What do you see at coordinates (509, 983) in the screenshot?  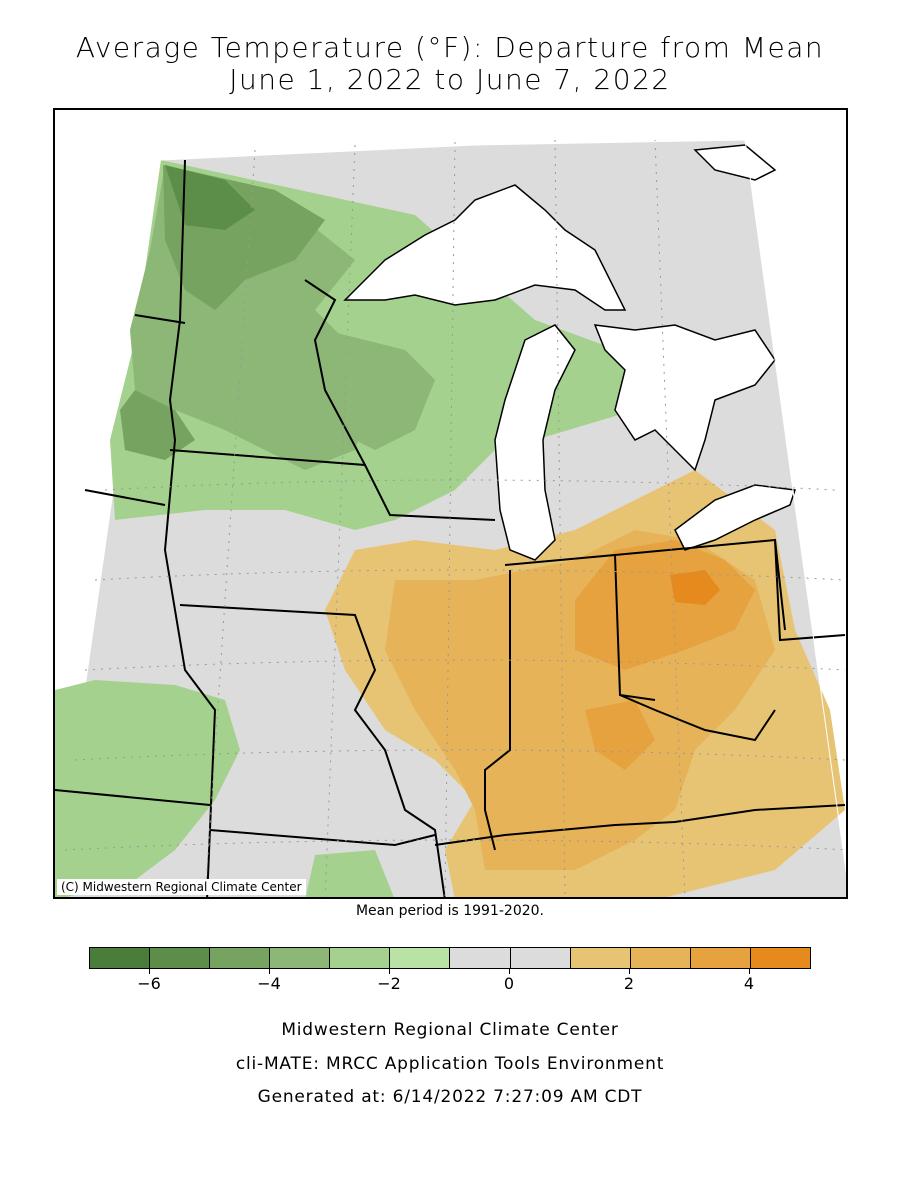 I see `legend-tick-label: 0` at bounding box center [509, 983].